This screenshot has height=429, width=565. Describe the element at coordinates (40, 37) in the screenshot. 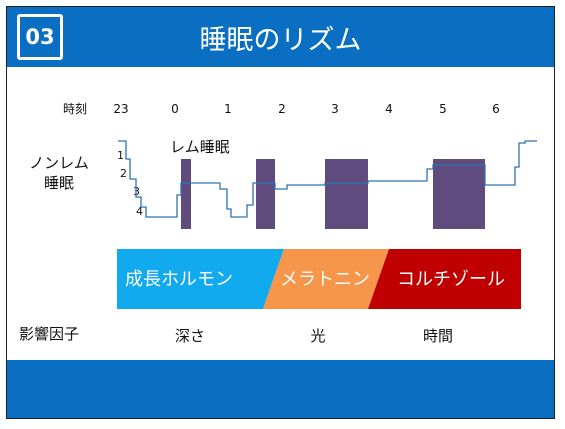

I see `slide-number-badge: 03` at that location.